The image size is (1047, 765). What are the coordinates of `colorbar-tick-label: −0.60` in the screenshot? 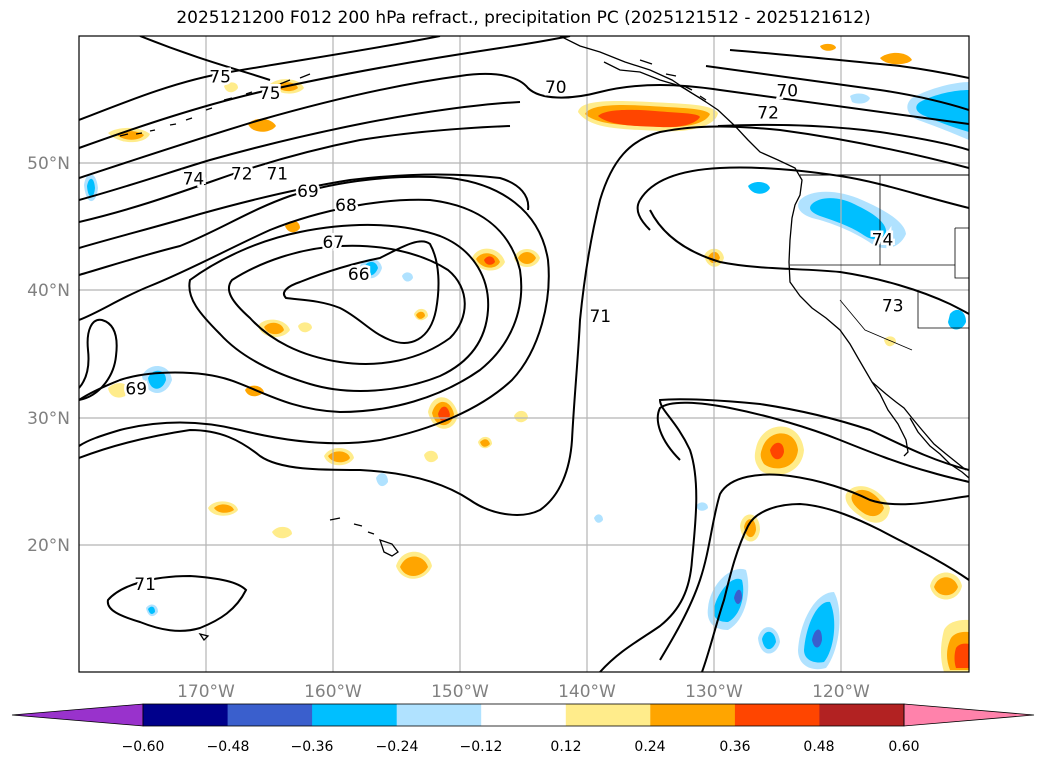 It's located at (143, 747).